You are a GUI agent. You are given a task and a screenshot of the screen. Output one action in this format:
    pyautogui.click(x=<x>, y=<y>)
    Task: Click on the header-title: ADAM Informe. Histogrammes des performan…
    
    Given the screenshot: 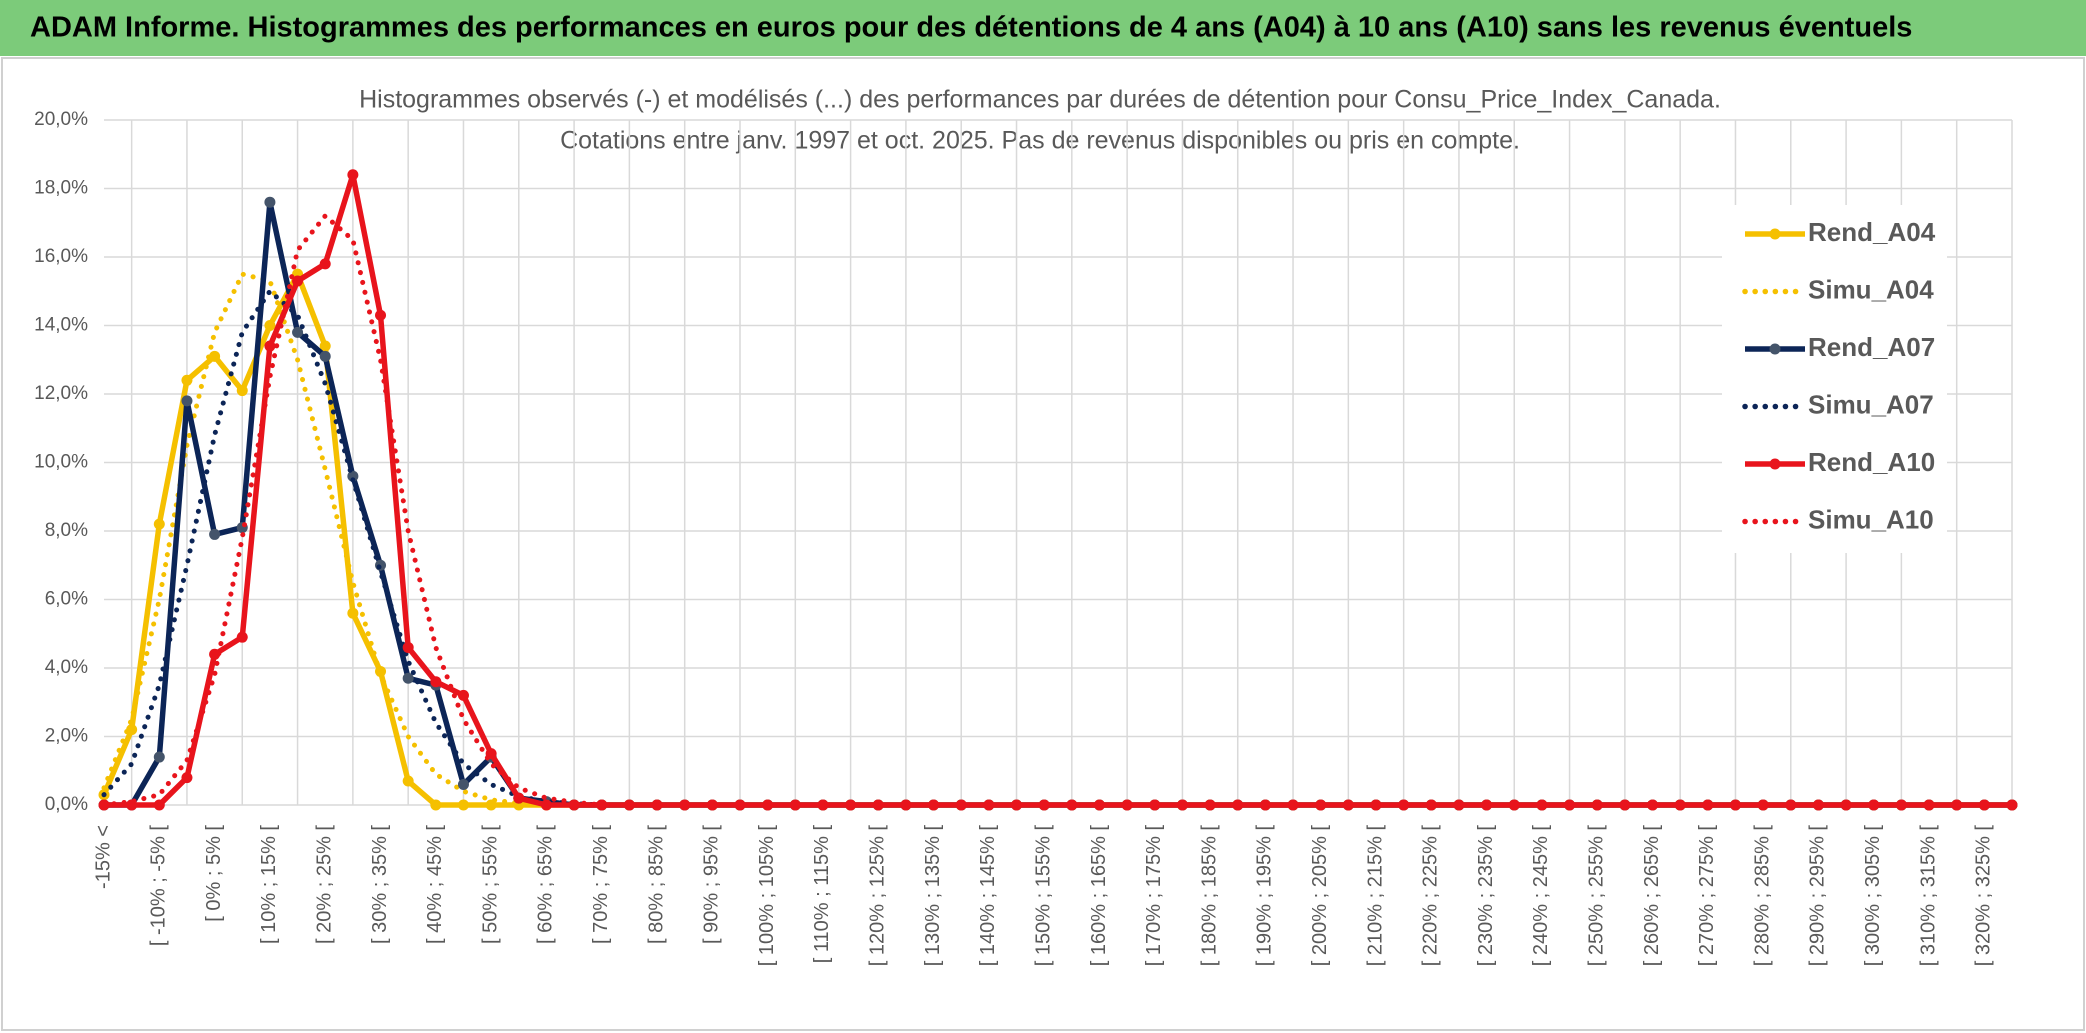 What is the action you would take?
    pyautogui.click(x=971, y=28)
    